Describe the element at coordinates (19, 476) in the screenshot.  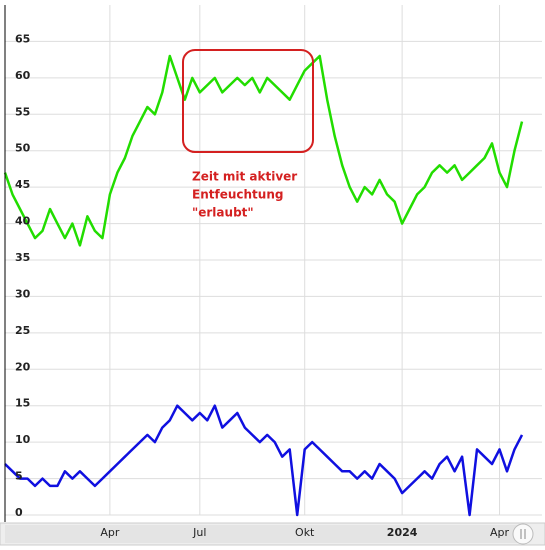
I see `y-tick-label: 5` at that location.